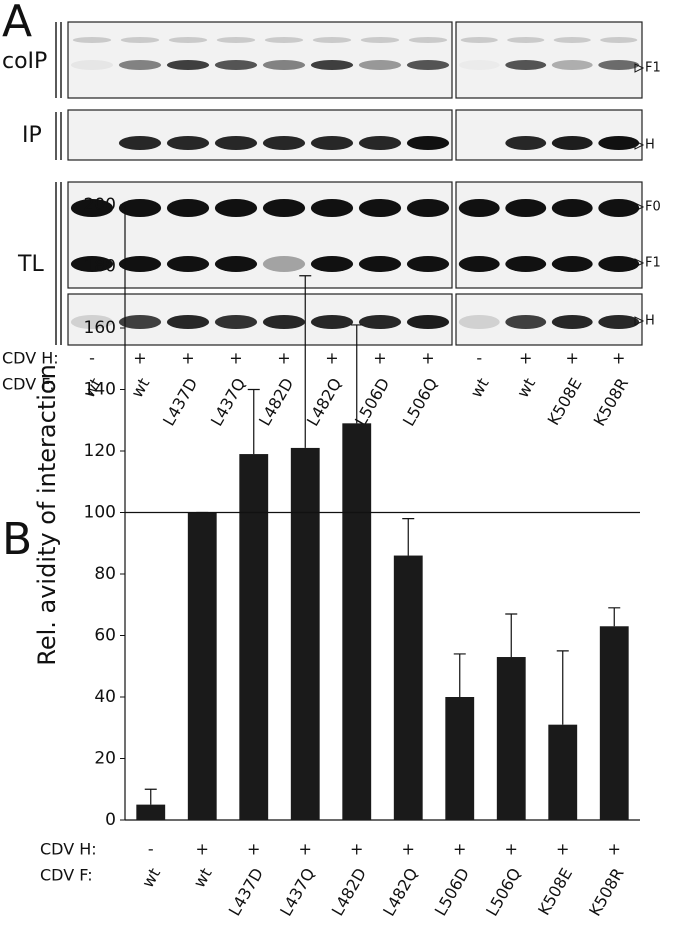 The width and height of the screenshot is (680, 931). Describe the element at coordinates (653, 207) in the screenshot. I see `band-label: F0` at that location.